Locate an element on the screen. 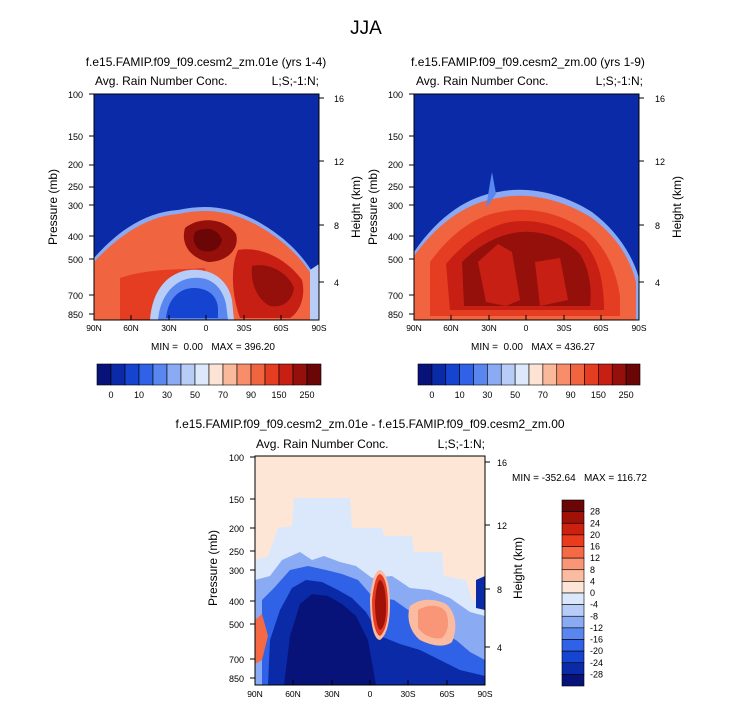 Image resolution: width=733 pixels, height=712 pixels. panel-c-xtick-30n: 30N is located at coordinates (332, 694).